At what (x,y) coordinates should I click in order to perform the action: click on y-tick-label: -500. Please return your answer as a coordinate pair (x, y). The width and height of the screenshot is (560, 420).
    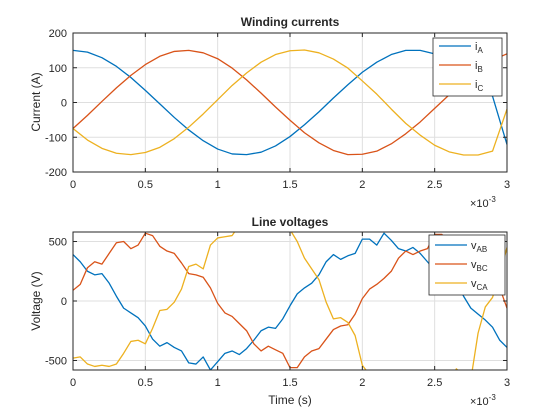
    Looking at the image, I should click on (56, 361).